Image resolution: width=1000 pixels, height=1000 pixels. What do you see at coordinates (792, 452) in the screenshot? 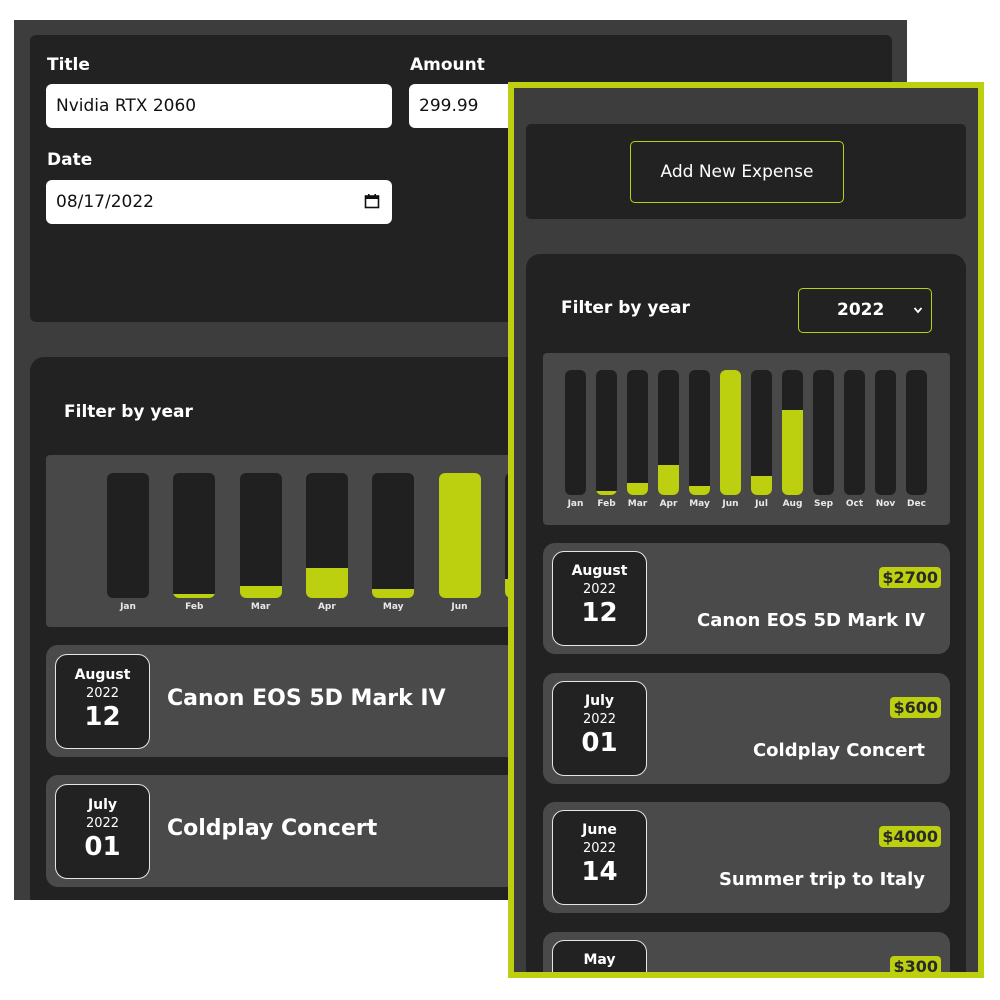
I see `chart-bar-fill-aug` at bounding box center [792, 452].